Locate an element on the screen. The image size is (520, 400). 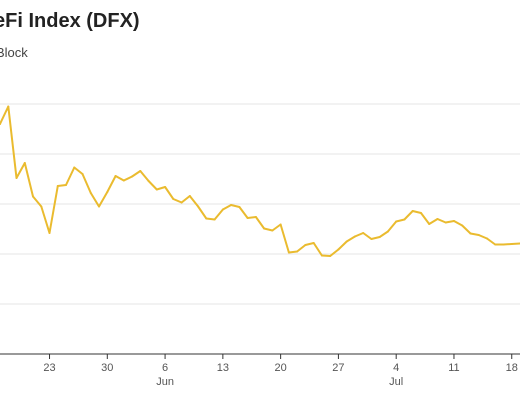
x-tick-label: 18 is located at coordinates (512, 368).